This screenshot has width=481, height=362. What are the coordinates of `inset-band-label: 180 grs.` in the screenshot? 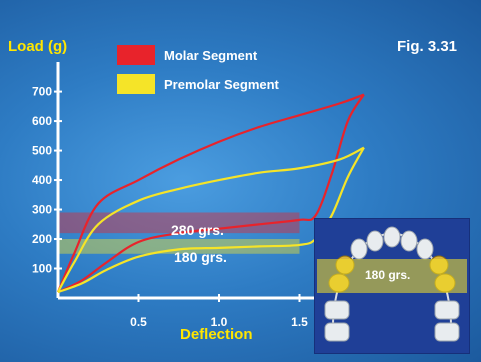 It's located at (388, 275).